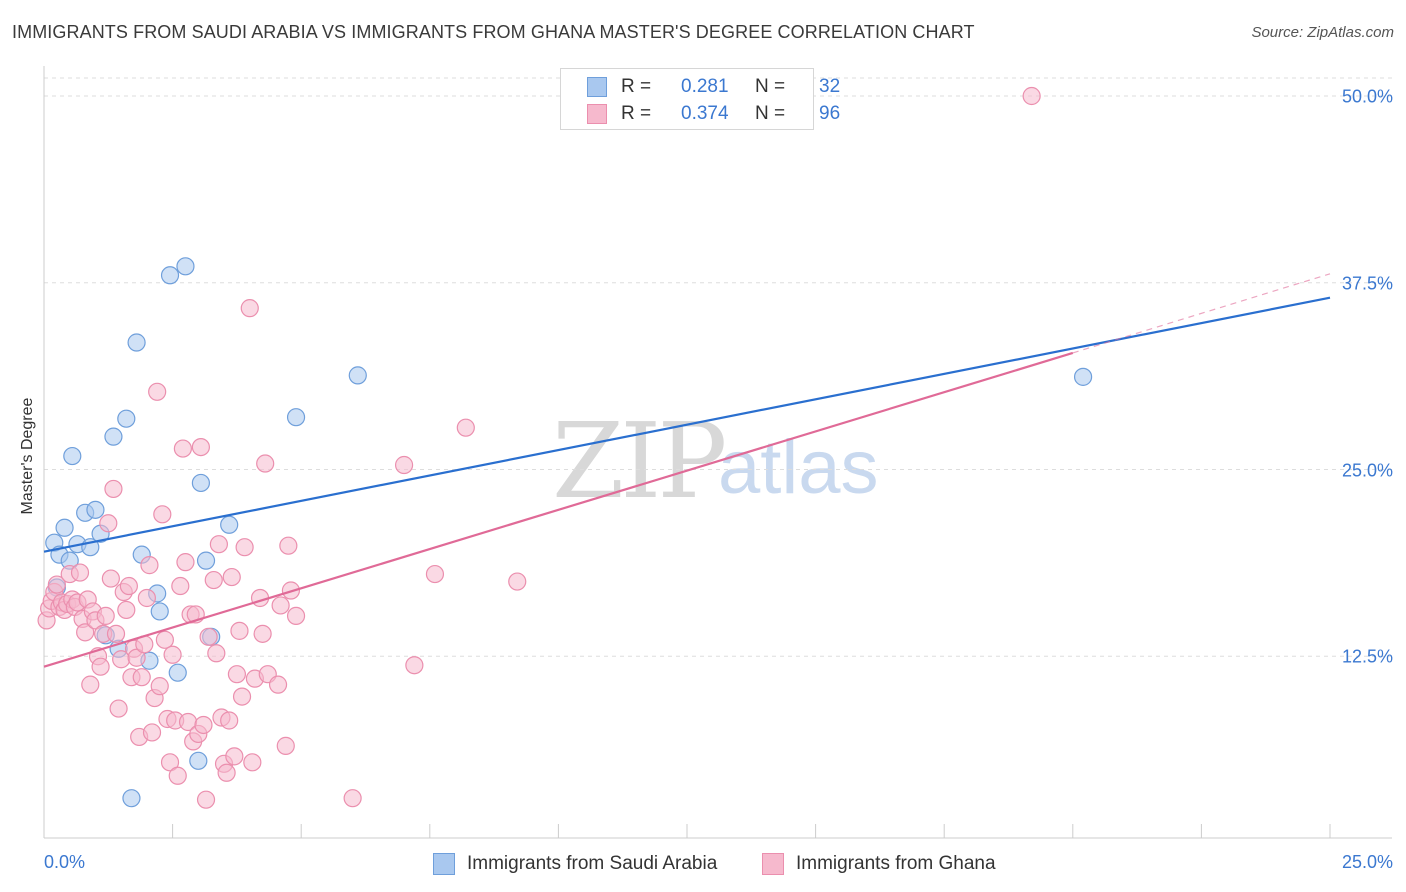 Image resolution: width=1406 pixels, height=892 pixels. I want to click on bottom-legend-swatch-saudi, so click(444, 864).